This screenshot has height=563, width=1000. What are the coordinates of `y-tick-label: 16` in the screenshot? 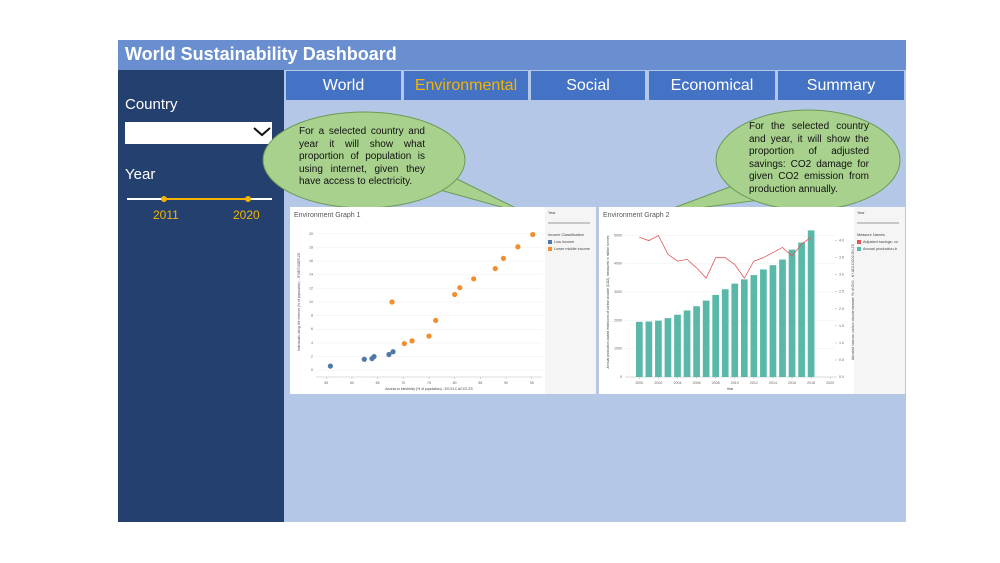 It's located at (311, 261).